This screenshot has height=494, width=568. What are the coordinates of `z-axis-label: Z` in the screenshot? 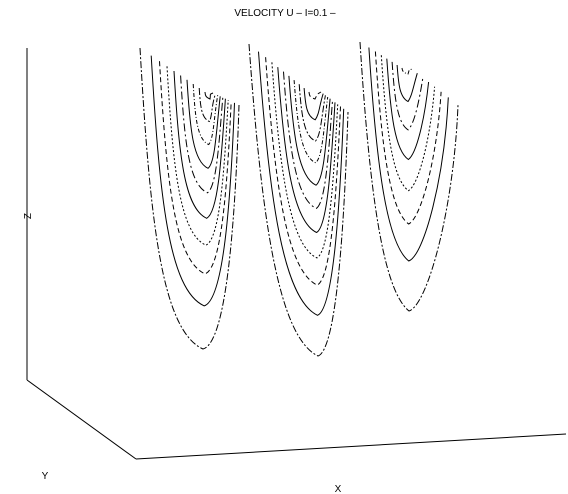 It's located at (28, 216).